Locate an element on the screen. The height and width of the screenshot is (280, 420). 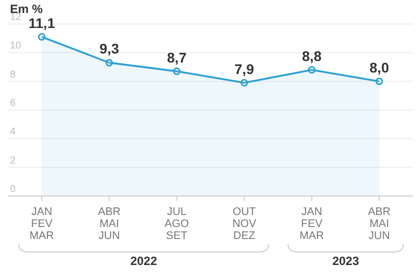
x-tick-label: OUT NOV DEZ is located at coordinates (244, 224).